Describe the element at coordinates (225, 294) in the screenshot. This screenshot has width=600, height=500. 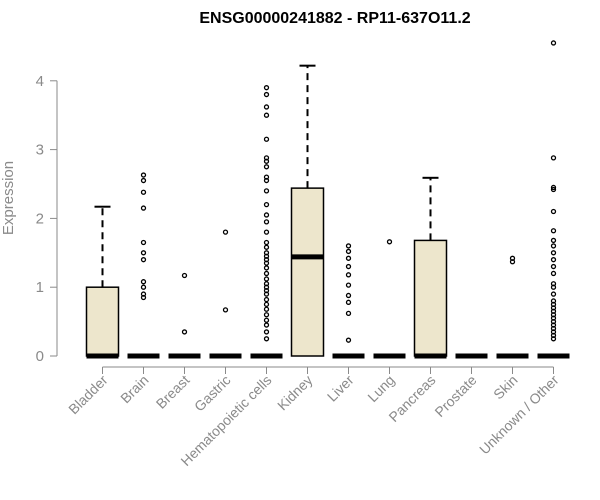
I see `box-gastric` at that location.